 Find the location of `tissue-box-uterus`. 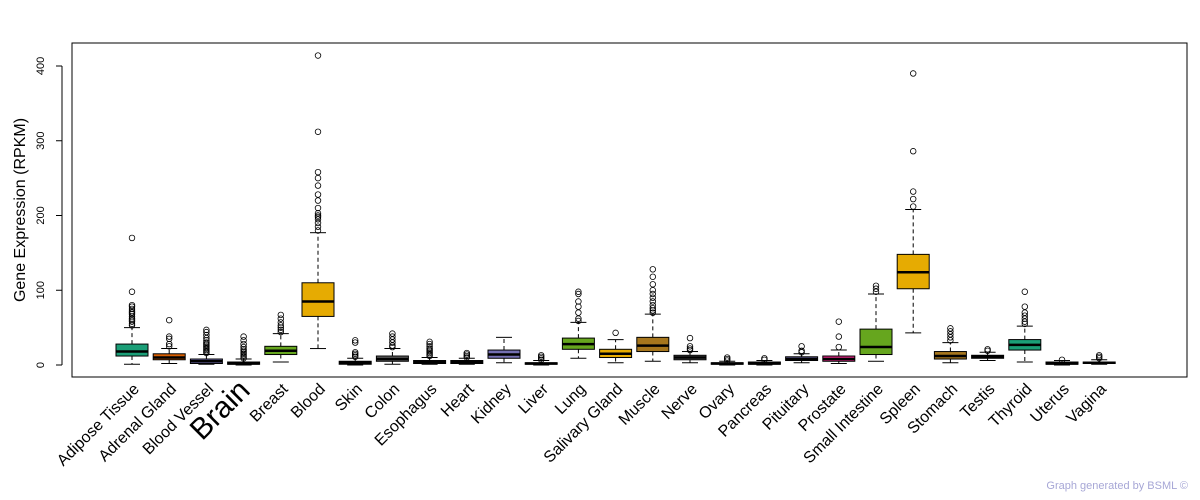

tissue-box-uterus is located at coordinates (1062, 361).